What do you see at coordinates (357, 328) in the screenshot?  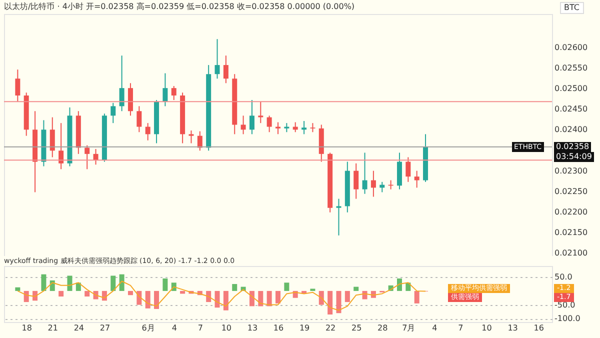 I see `x-tick-label: 25` at bounding box center [357, 328].